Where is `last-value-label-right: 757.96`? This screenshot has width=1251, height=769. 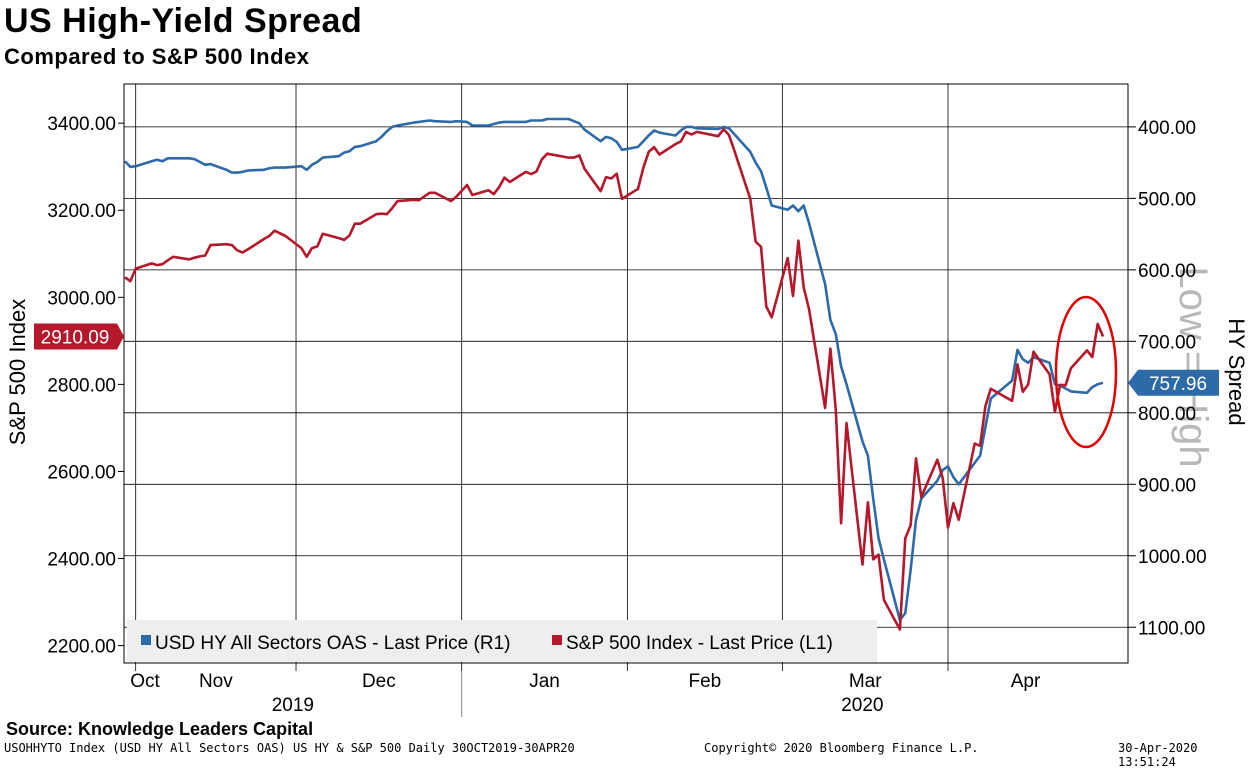
last-value-label-right: 757.96 is located at coordinates (1178, 384).